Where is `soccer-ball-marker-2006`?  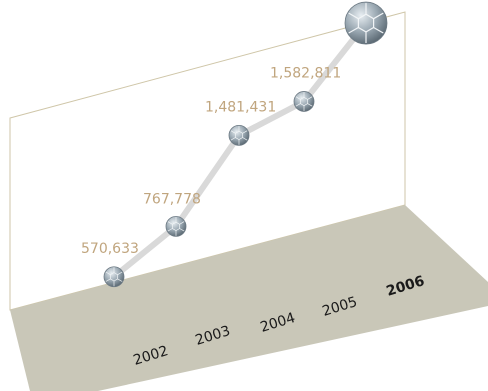
soccer-ball-marker-2006 is located at coordinates (366, 23).